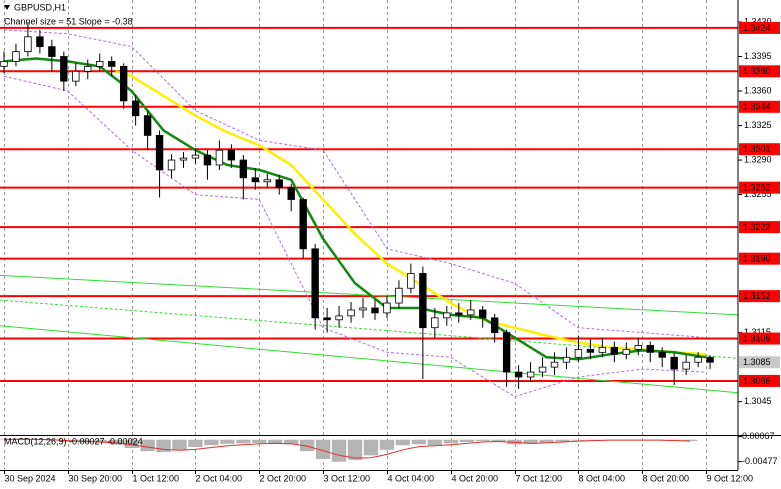  I want to click on x-tick-label: 4 Oct 04:00, so click(411, 478).